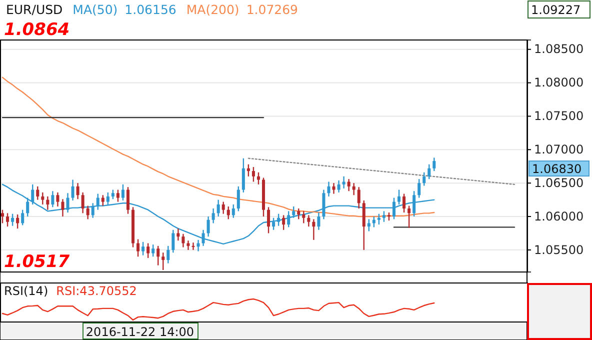 The height and width of the screenshot is (340, 592). I want to click on y-tick-label: 1.08500, so click(559, 49).